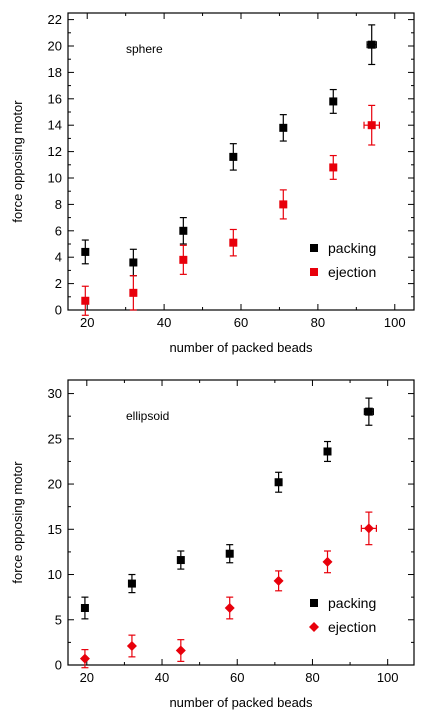 The image size is (434, 721). I want to click on panel-annotation: ellipsoid, so click(147, 416).